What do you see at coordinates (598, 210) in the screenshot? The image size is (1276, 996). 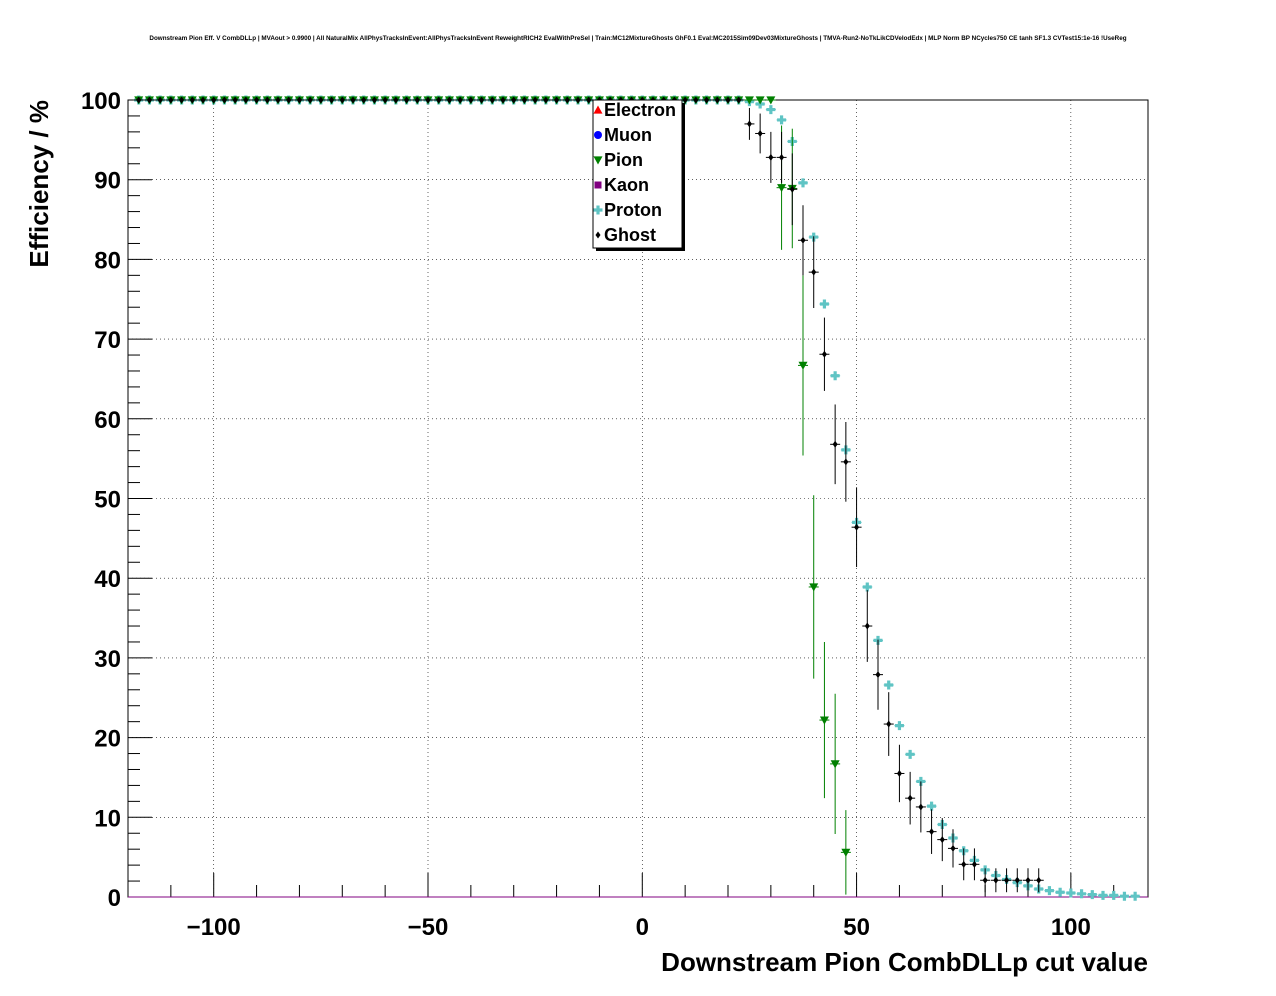 I see `legend-marker-proton` at bounding box center [598, 210].